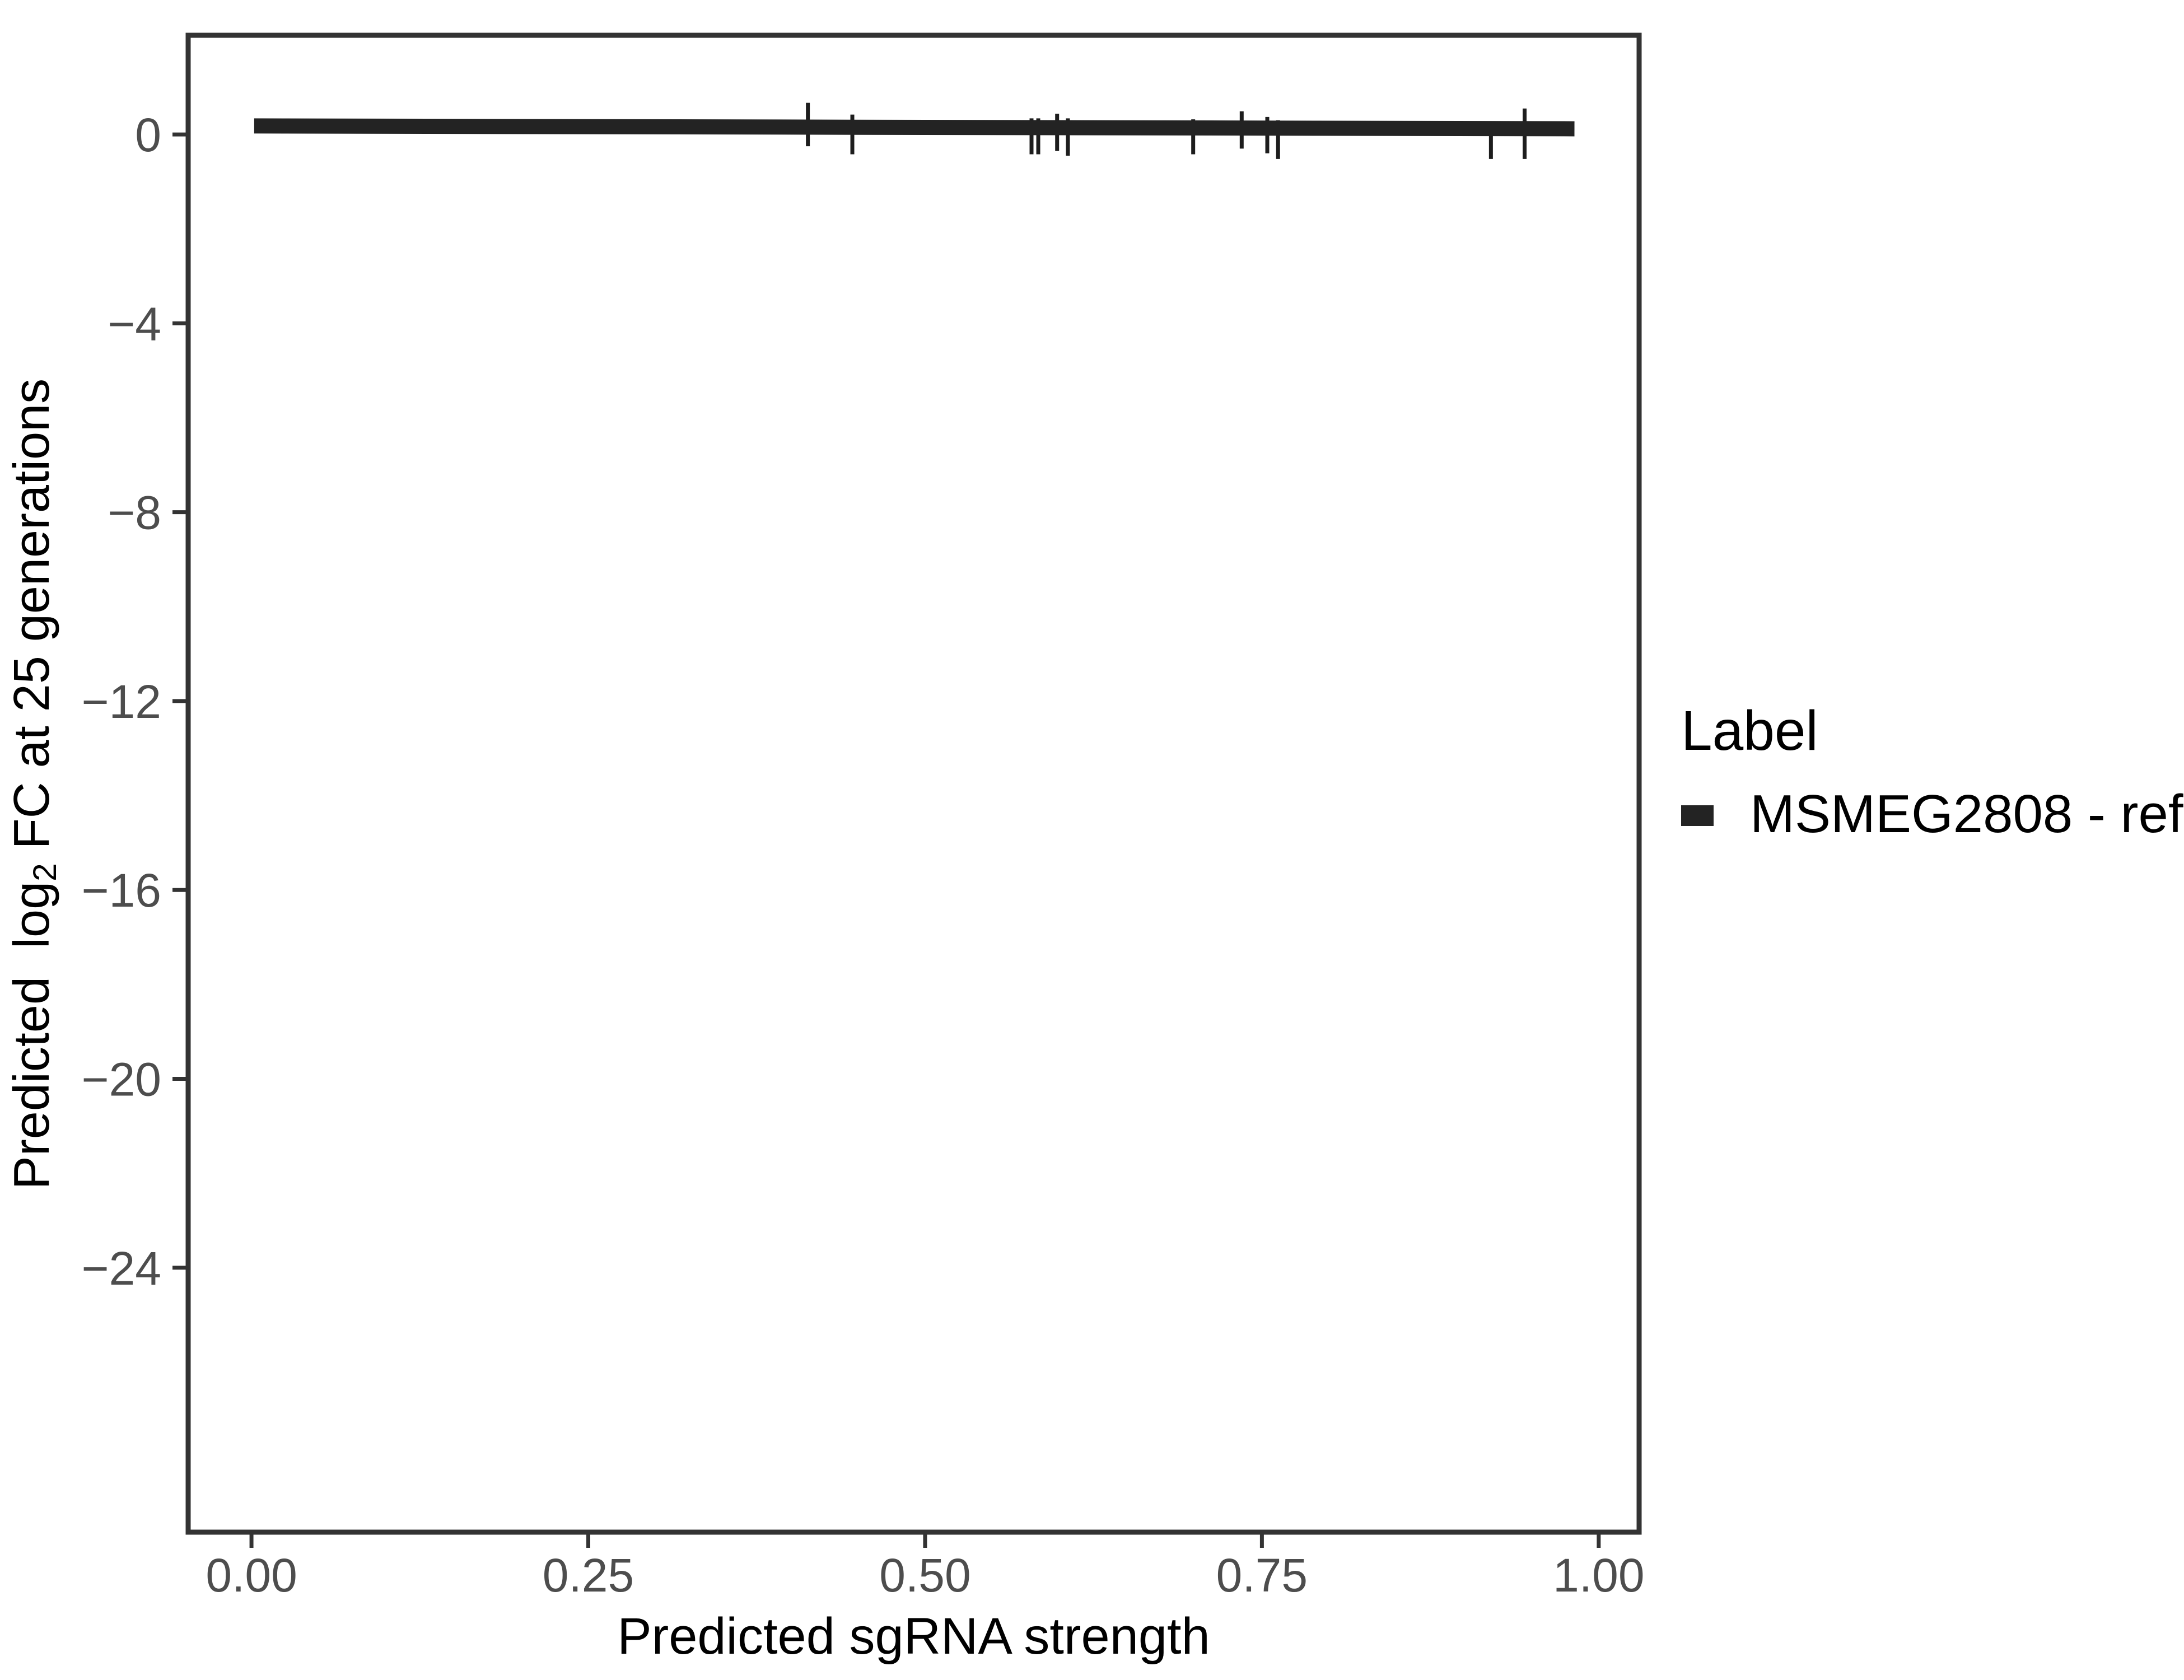 This screenshot has width=2184, height=1680. I want to click on y-tick-label-−20: −20, so click(122, 1080).